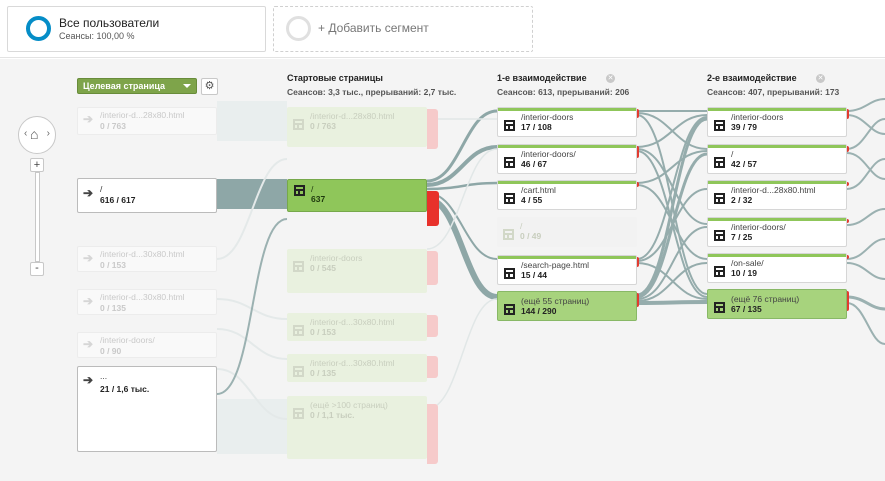 The width and height of the screenshot is (885, 481). I want to click on landing-node: ➔ /interior-d...30x80.html 0 / 135, so click(147, 302).